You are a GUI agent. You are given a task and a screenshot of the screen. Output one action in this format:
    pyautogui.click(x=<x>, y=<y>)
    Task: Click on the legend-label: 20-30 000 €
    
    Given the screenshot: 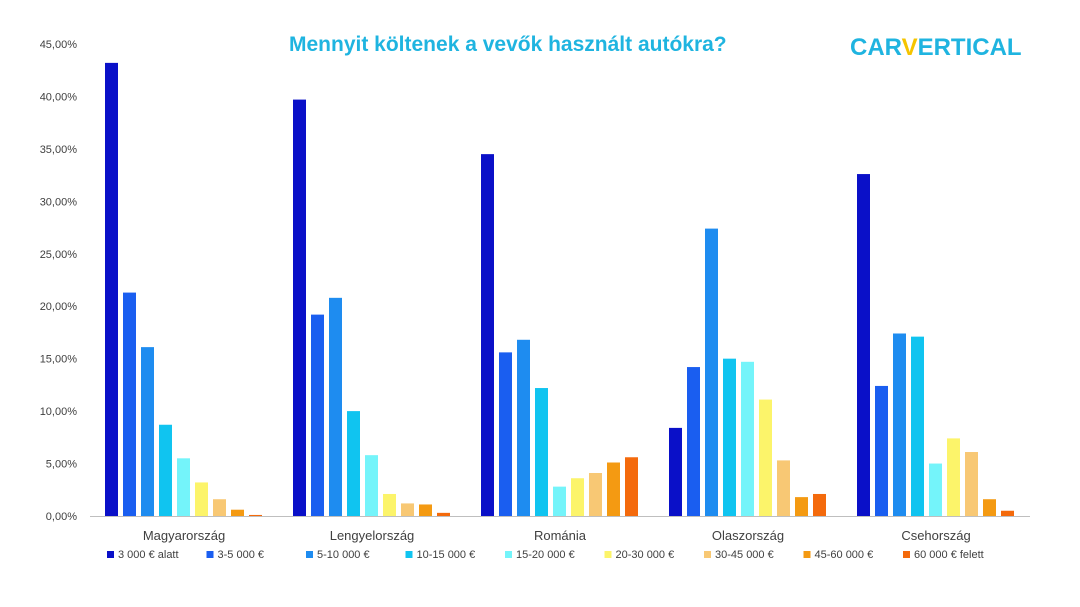 What is the action you would take?
    pyautogui.click(x=645, y=555)
    